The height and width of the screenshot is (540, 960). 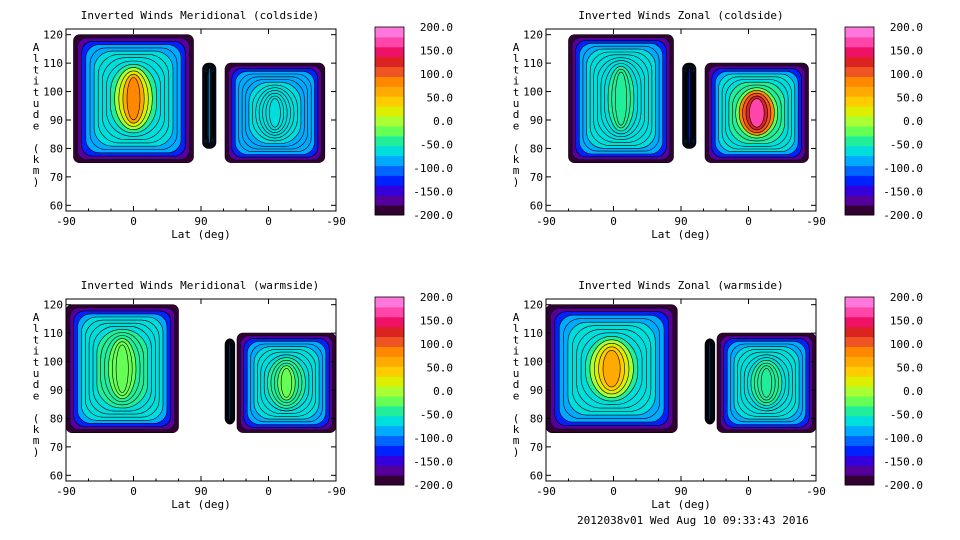 What do you see at coordinates (200, 285) in the screenshot?
I see `chart-title: Inverted Winds Meridional (warmside)` at bounding box center [200, 285].